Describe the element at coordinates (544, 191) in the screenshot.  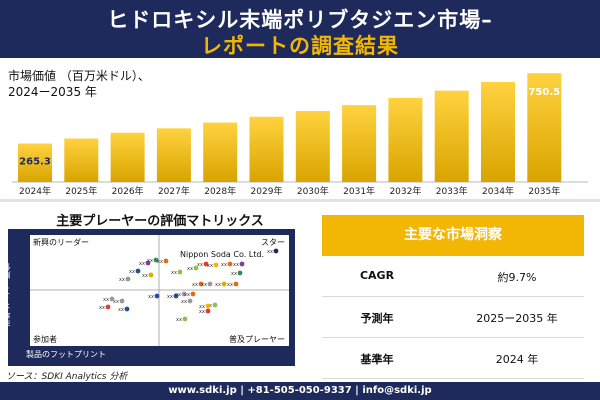
I see `x-tick-label: 2035年` at that location.